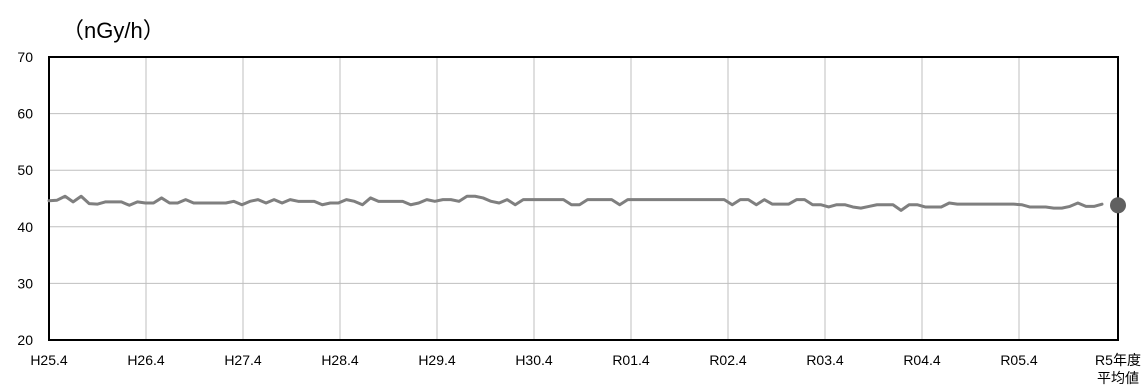 The image size is (1144, 389). Describe the element at coordinates (575, 203) in the screenshot. I see `series-line` at that location.